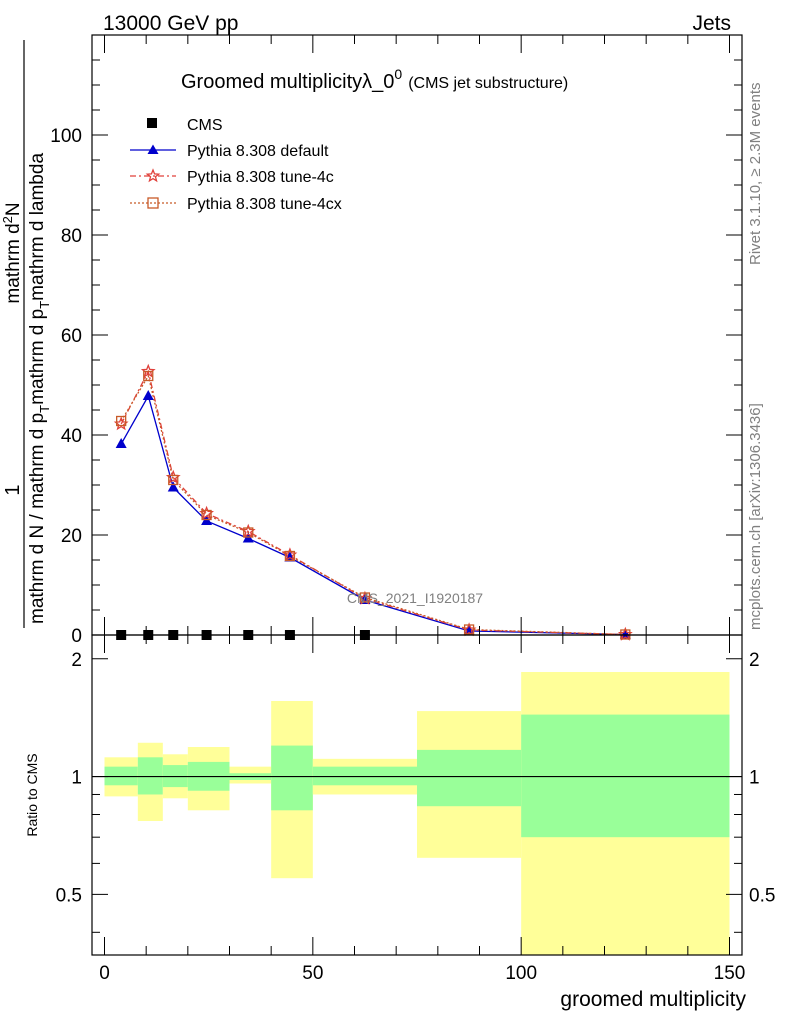 This screenshot has height=1024, width=786. What do you see at coordinates (13, 489) in the screenshot?
I see `ylabel-numerator: 1` at bounding box center [13, 489].